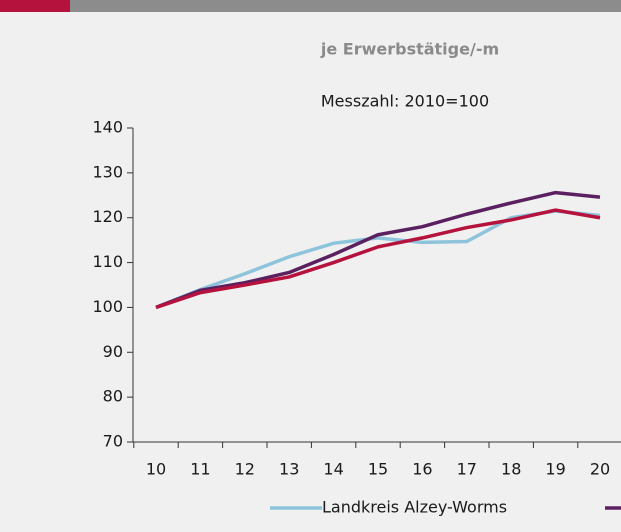 The width and height of the screenshot is (621, 532). Describe the element at coordinates (289, 469) in the screenshot. I see `x-tick-label: 13` at that location.